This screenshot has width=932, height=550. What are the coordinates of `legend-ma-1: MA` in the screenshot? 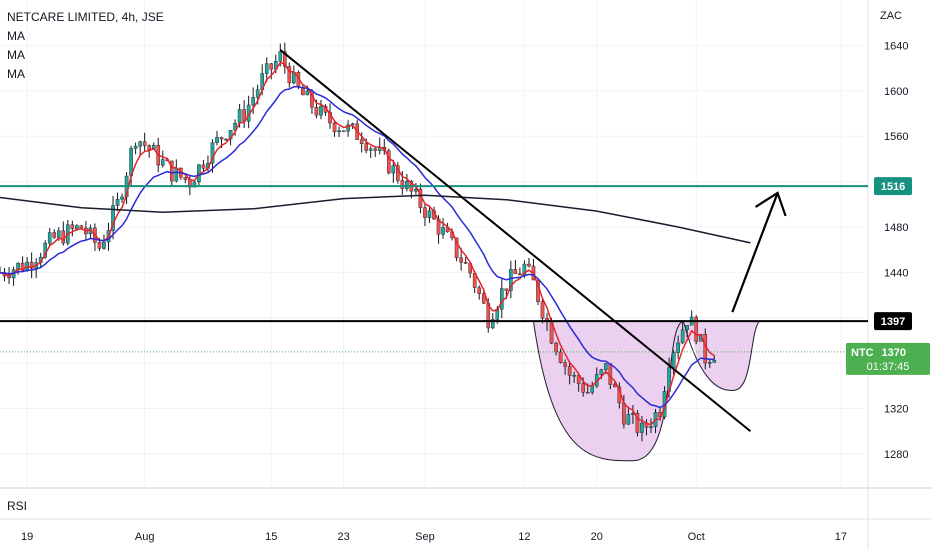 It's located at (16, 36).